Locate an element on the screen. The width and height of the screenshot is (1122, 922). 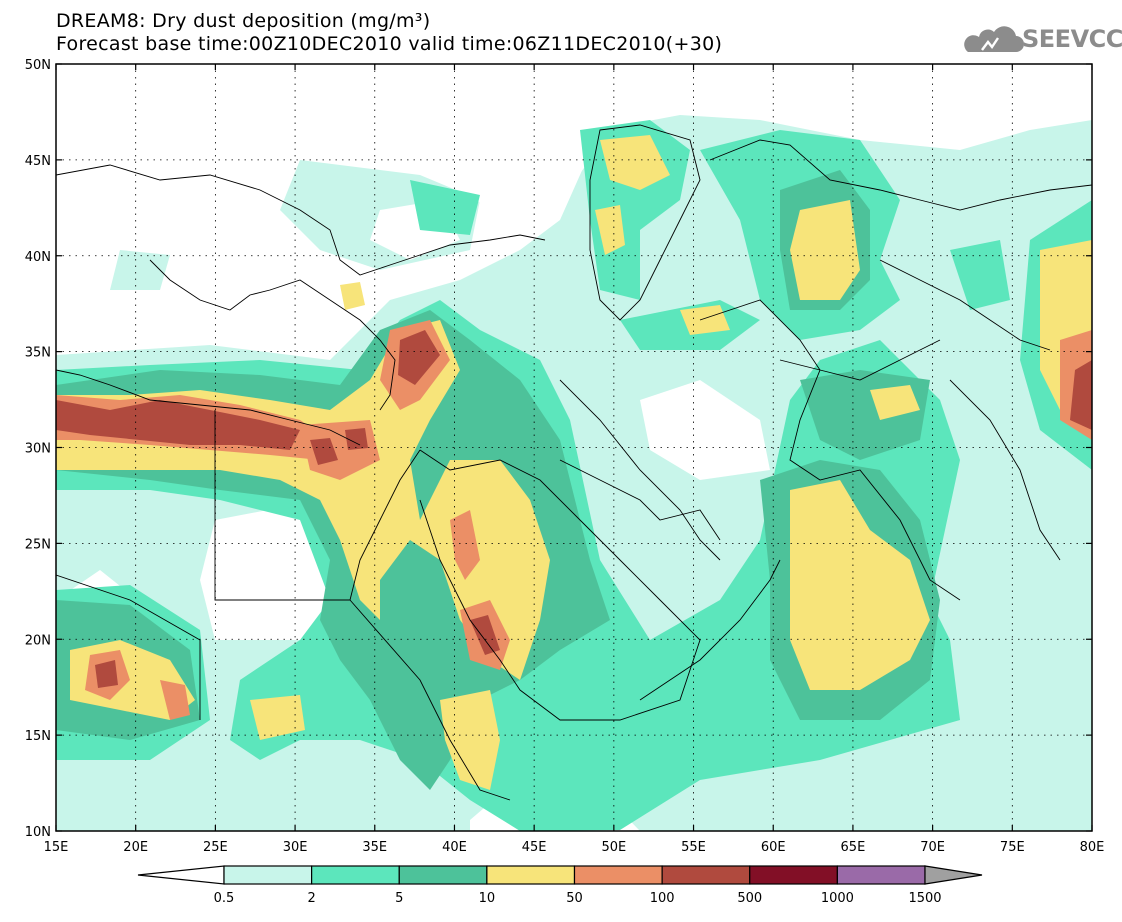
lat-tick-label: 25N is located at coordinates (38, 544).